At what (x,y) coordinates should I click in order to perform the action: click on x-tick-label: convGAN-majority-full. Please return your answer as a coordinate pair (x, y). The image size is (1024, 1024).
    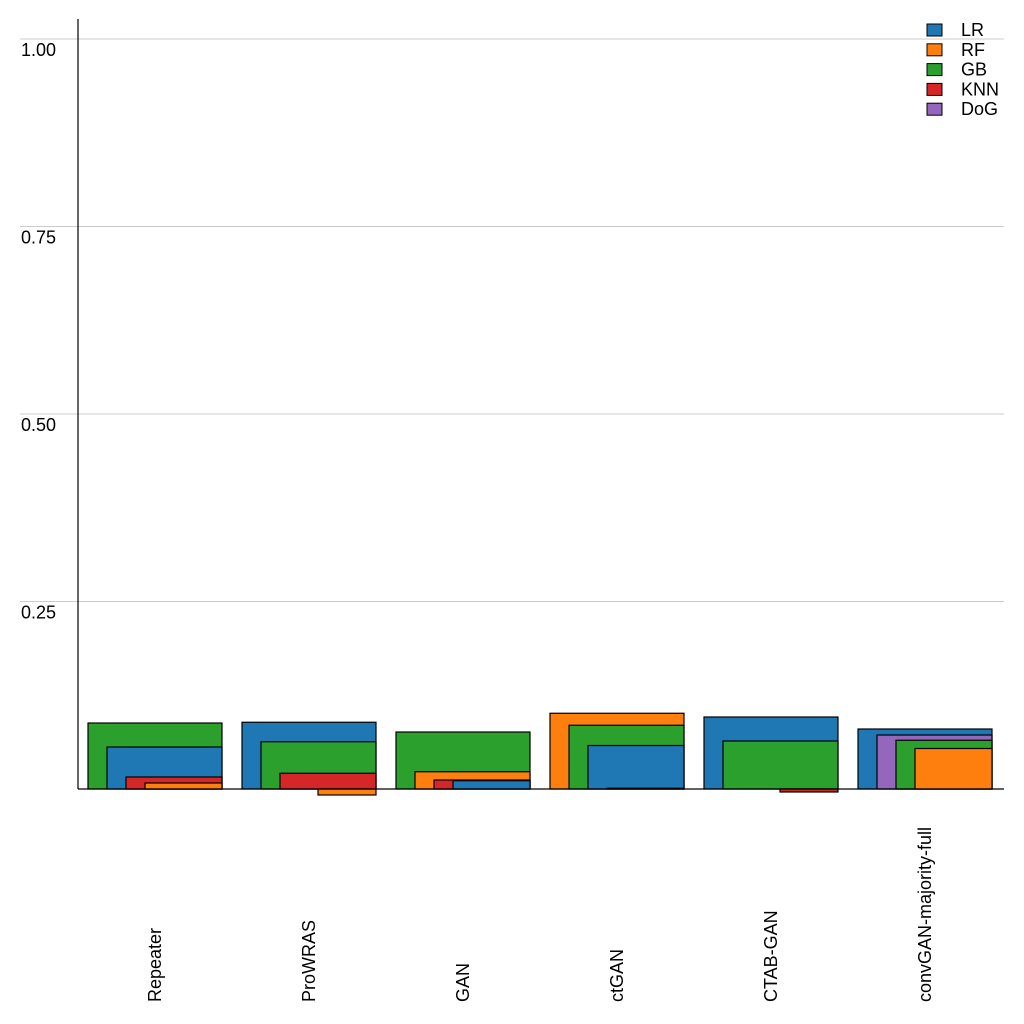
    Looking at the image, I should click on (925, 914).